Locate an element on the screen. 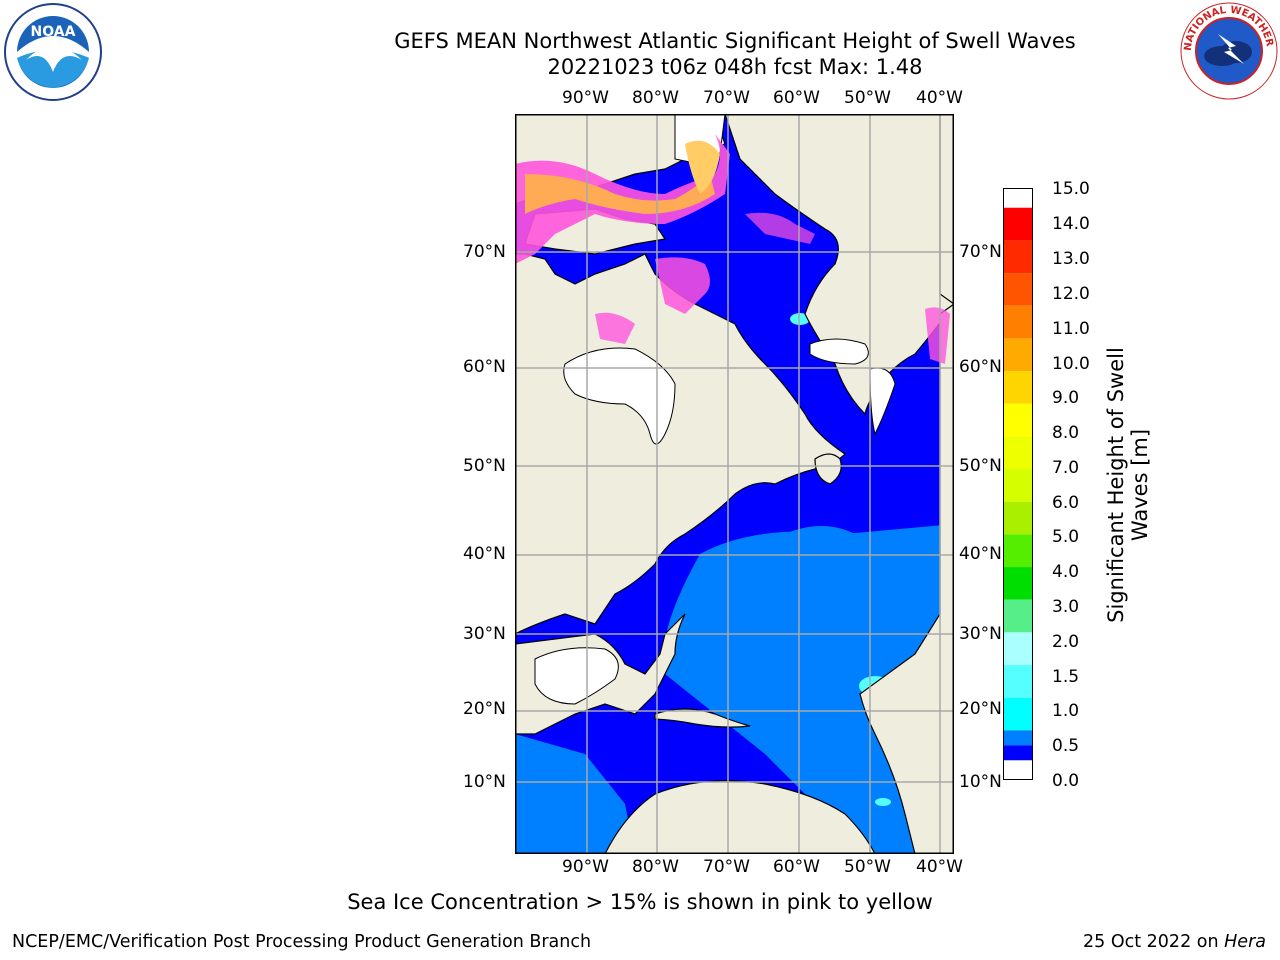  lon-label-bottom-80w: 80°W is located at coordinates (655, 867).